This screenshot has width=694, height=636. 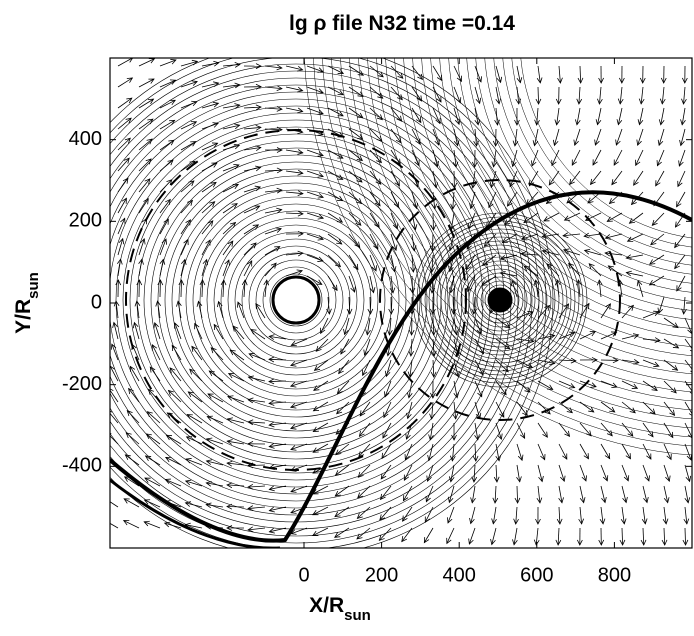 What do you see at coordinates (500, 300) in the screenshot?
I see `contour` at bounding box center [500, 300].